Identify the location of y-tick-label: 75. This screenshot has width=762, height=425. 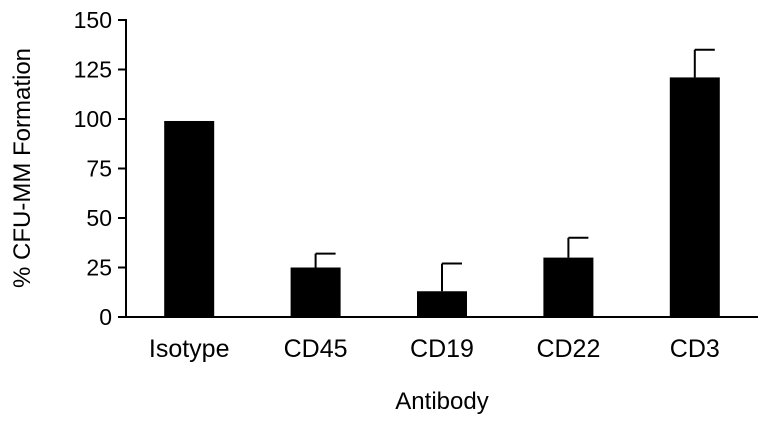
(99, 169).